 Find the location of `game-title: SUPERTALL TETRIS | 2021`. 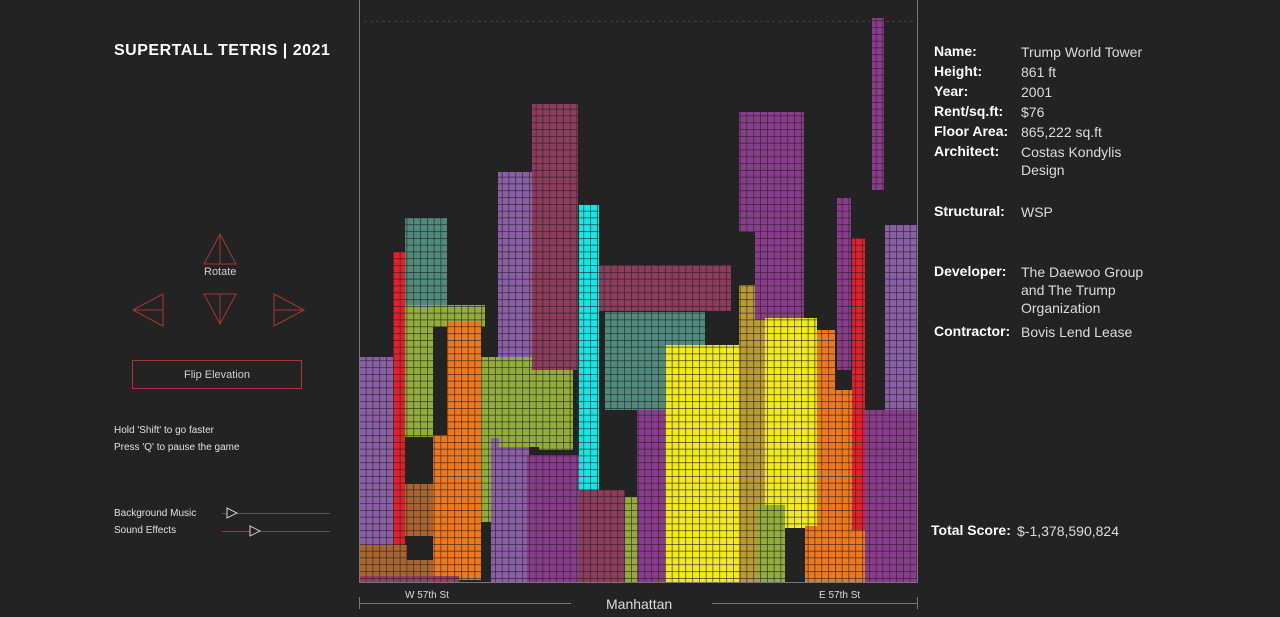

game-title: SUPERTALL TETRIS | 2021 is located at coordinates (222, 50).